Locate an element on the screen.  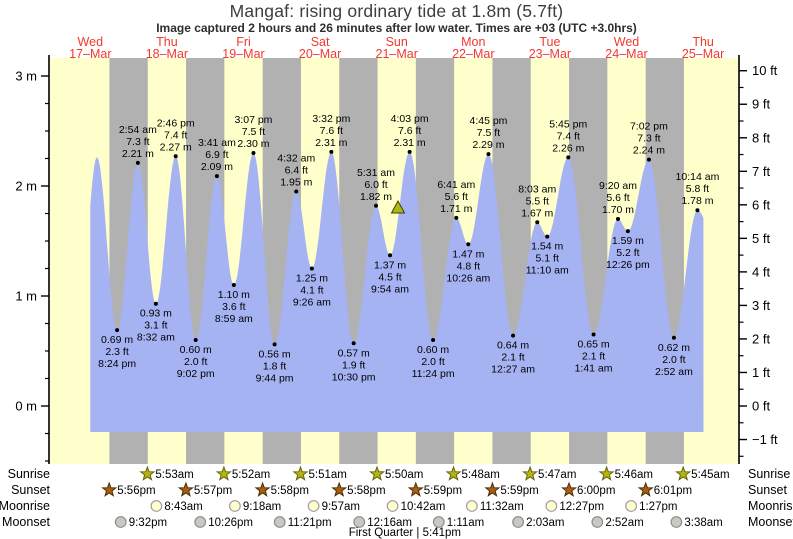
low-tide-label-line: 2.0 ft is located at coordinates (432, 362).